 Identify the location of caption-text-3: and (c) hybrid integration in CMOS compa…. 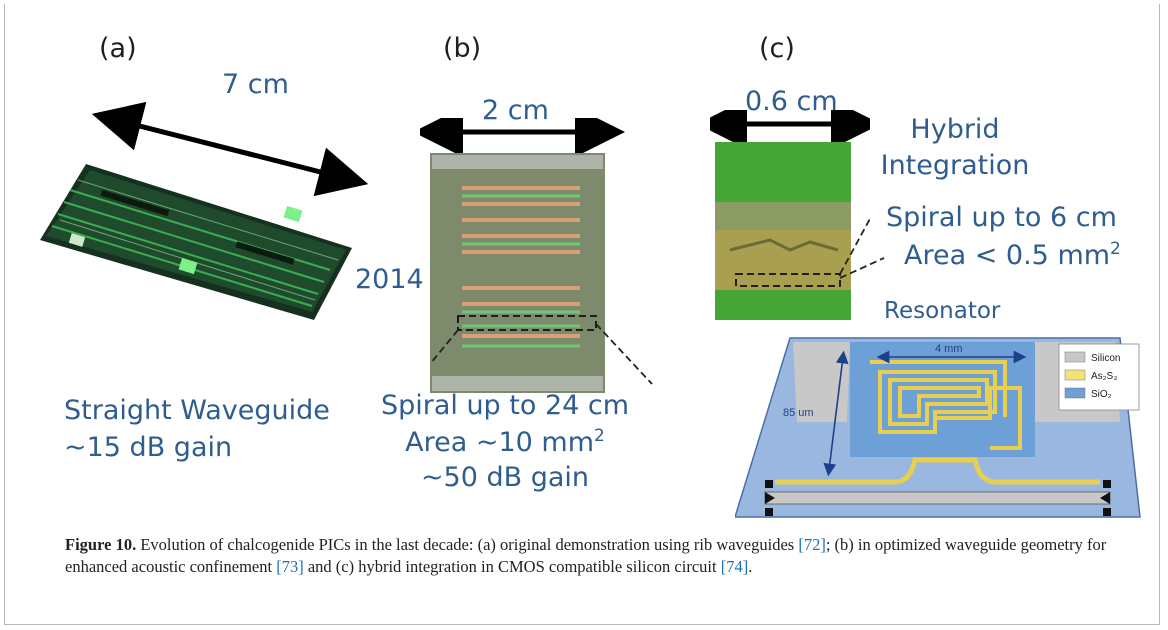
(512, 566).